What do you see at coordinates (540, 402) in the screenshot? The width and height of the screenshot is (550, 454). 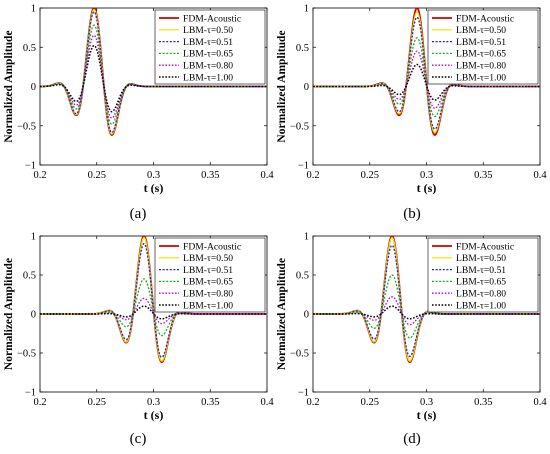 I see `panel-d-xtick-label: 0.4` at bounding box center [540, 402].